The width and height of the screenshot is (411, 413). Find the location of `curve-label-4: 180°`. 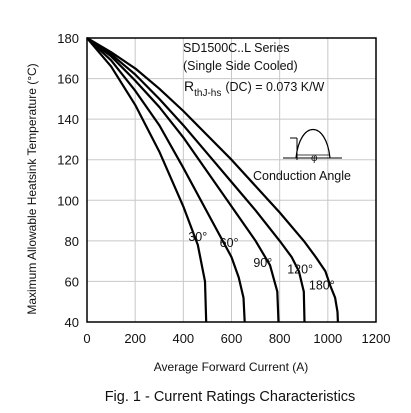

curve-label-4: 180° is located at coordinates (322, 286).